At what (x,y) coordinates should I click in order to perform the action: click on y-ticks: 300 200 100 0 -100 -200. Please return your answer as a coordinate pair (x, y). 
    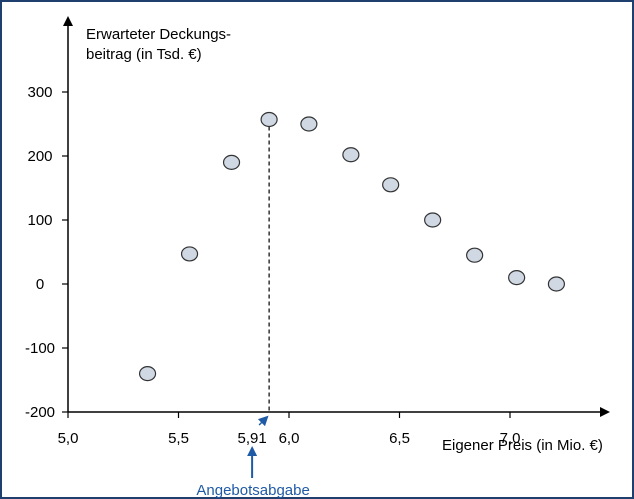
    Looking at the image, I should click on (46, 252).